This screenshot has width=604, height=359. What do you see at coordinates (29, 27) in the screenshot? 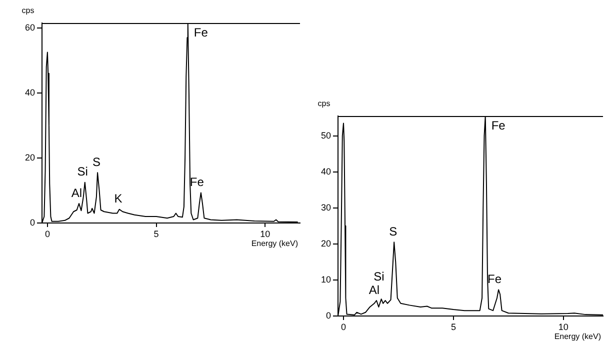
I see `y-tick-label: 60` at bounding box center [29, 27].